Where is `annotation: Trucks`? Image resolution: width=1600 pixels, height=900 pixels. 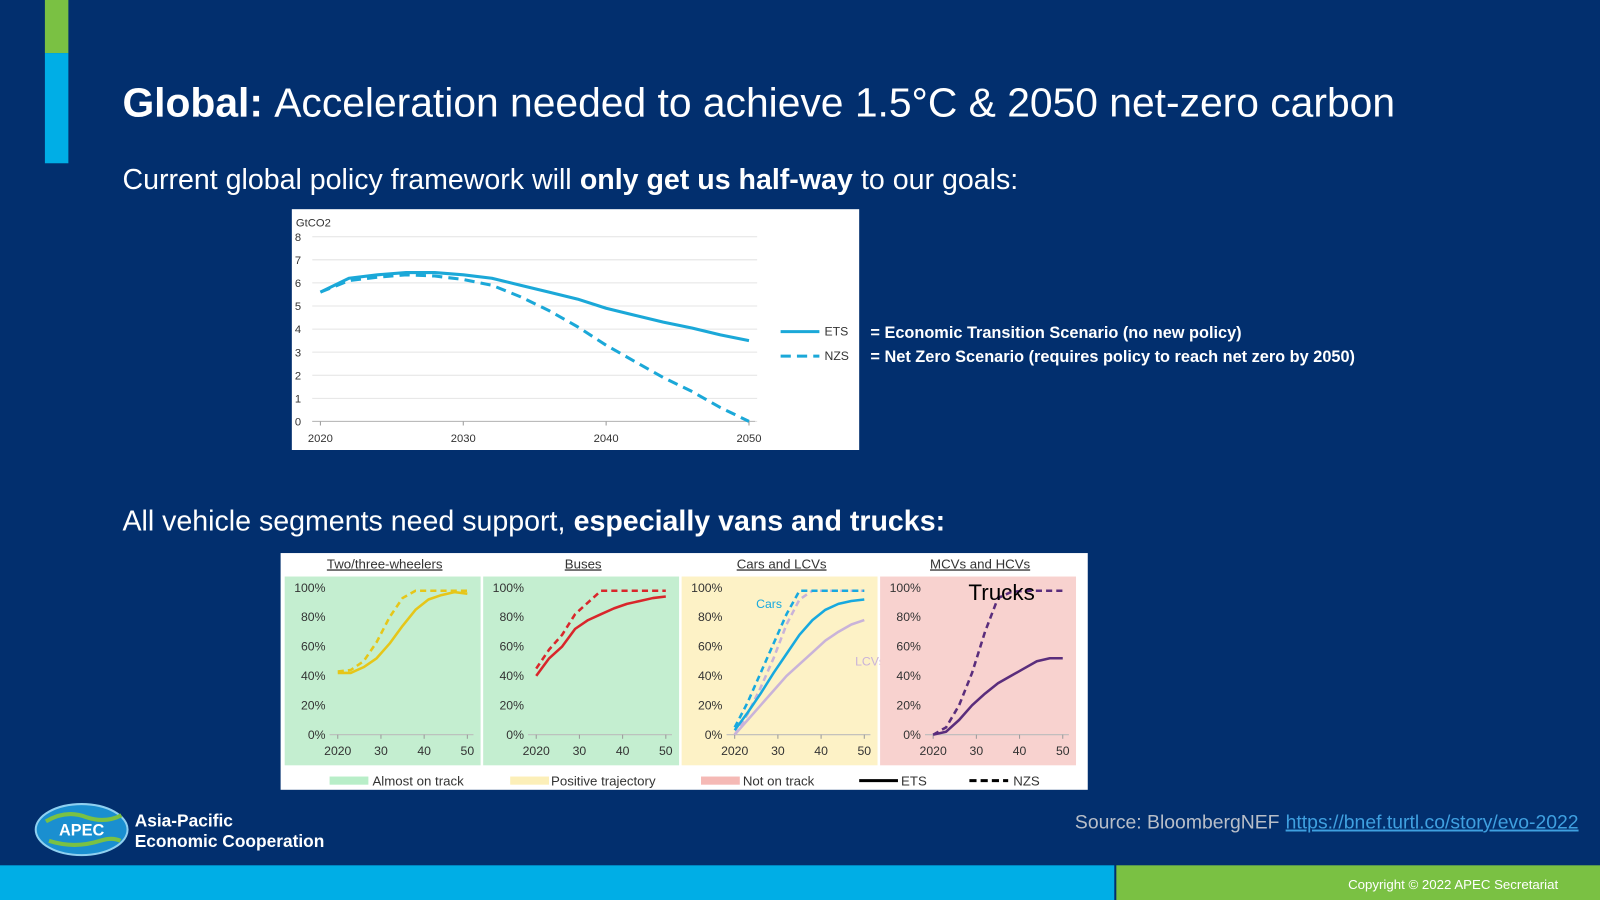
annotation: Trucks is located at coordinates (1001, 592).